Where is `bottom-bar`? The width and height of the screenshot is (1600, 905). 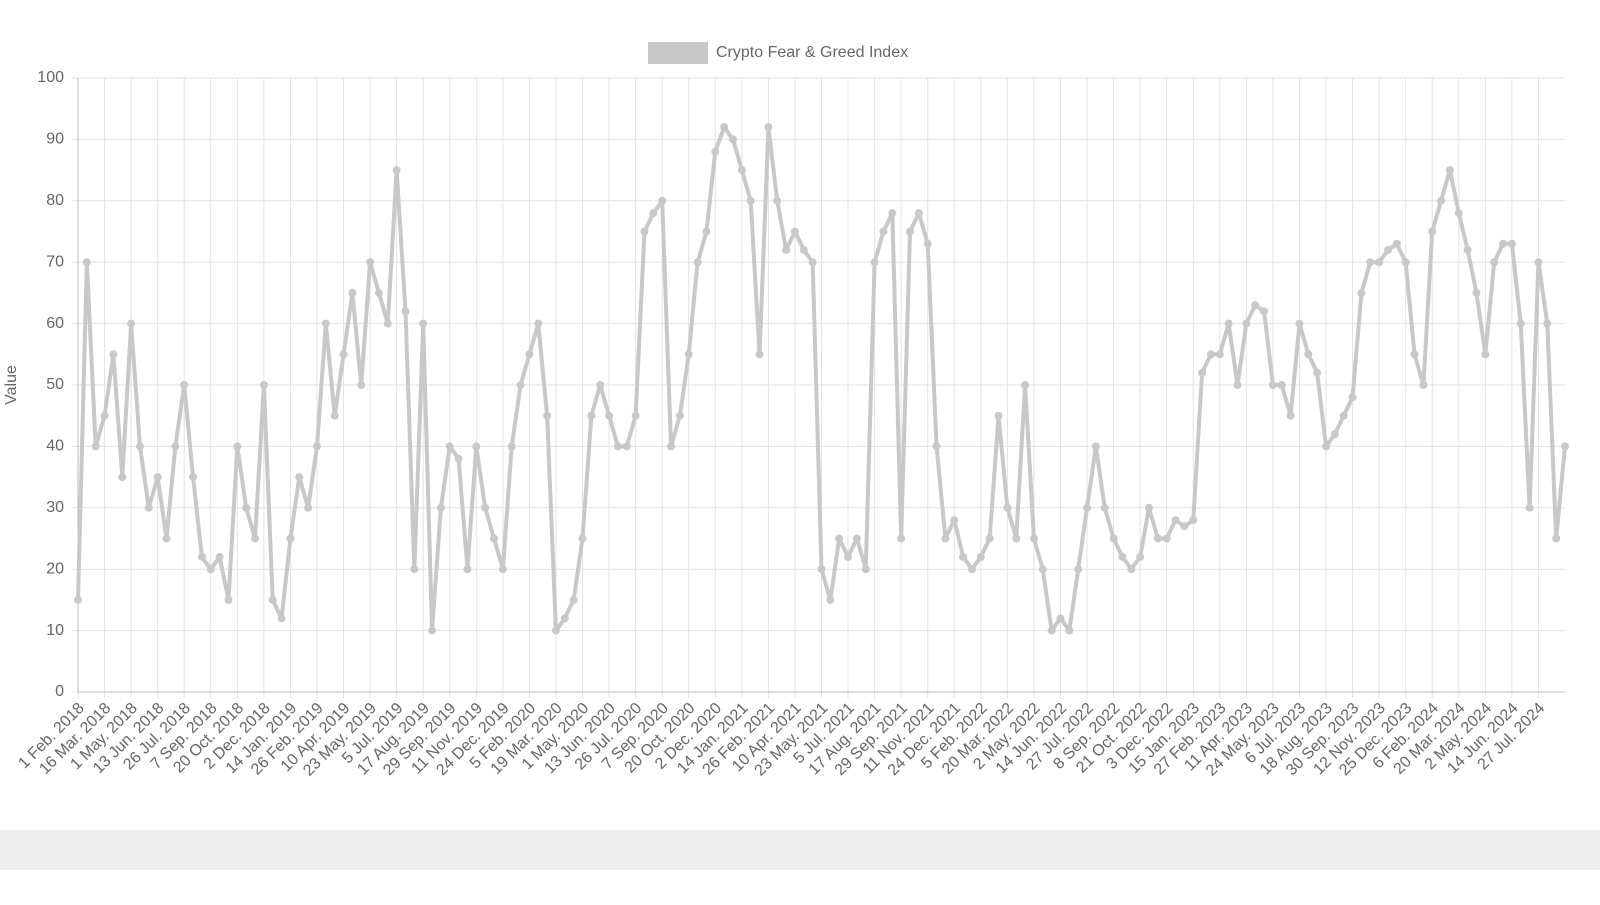
bottom-bar is located at coordinates (800, 850).